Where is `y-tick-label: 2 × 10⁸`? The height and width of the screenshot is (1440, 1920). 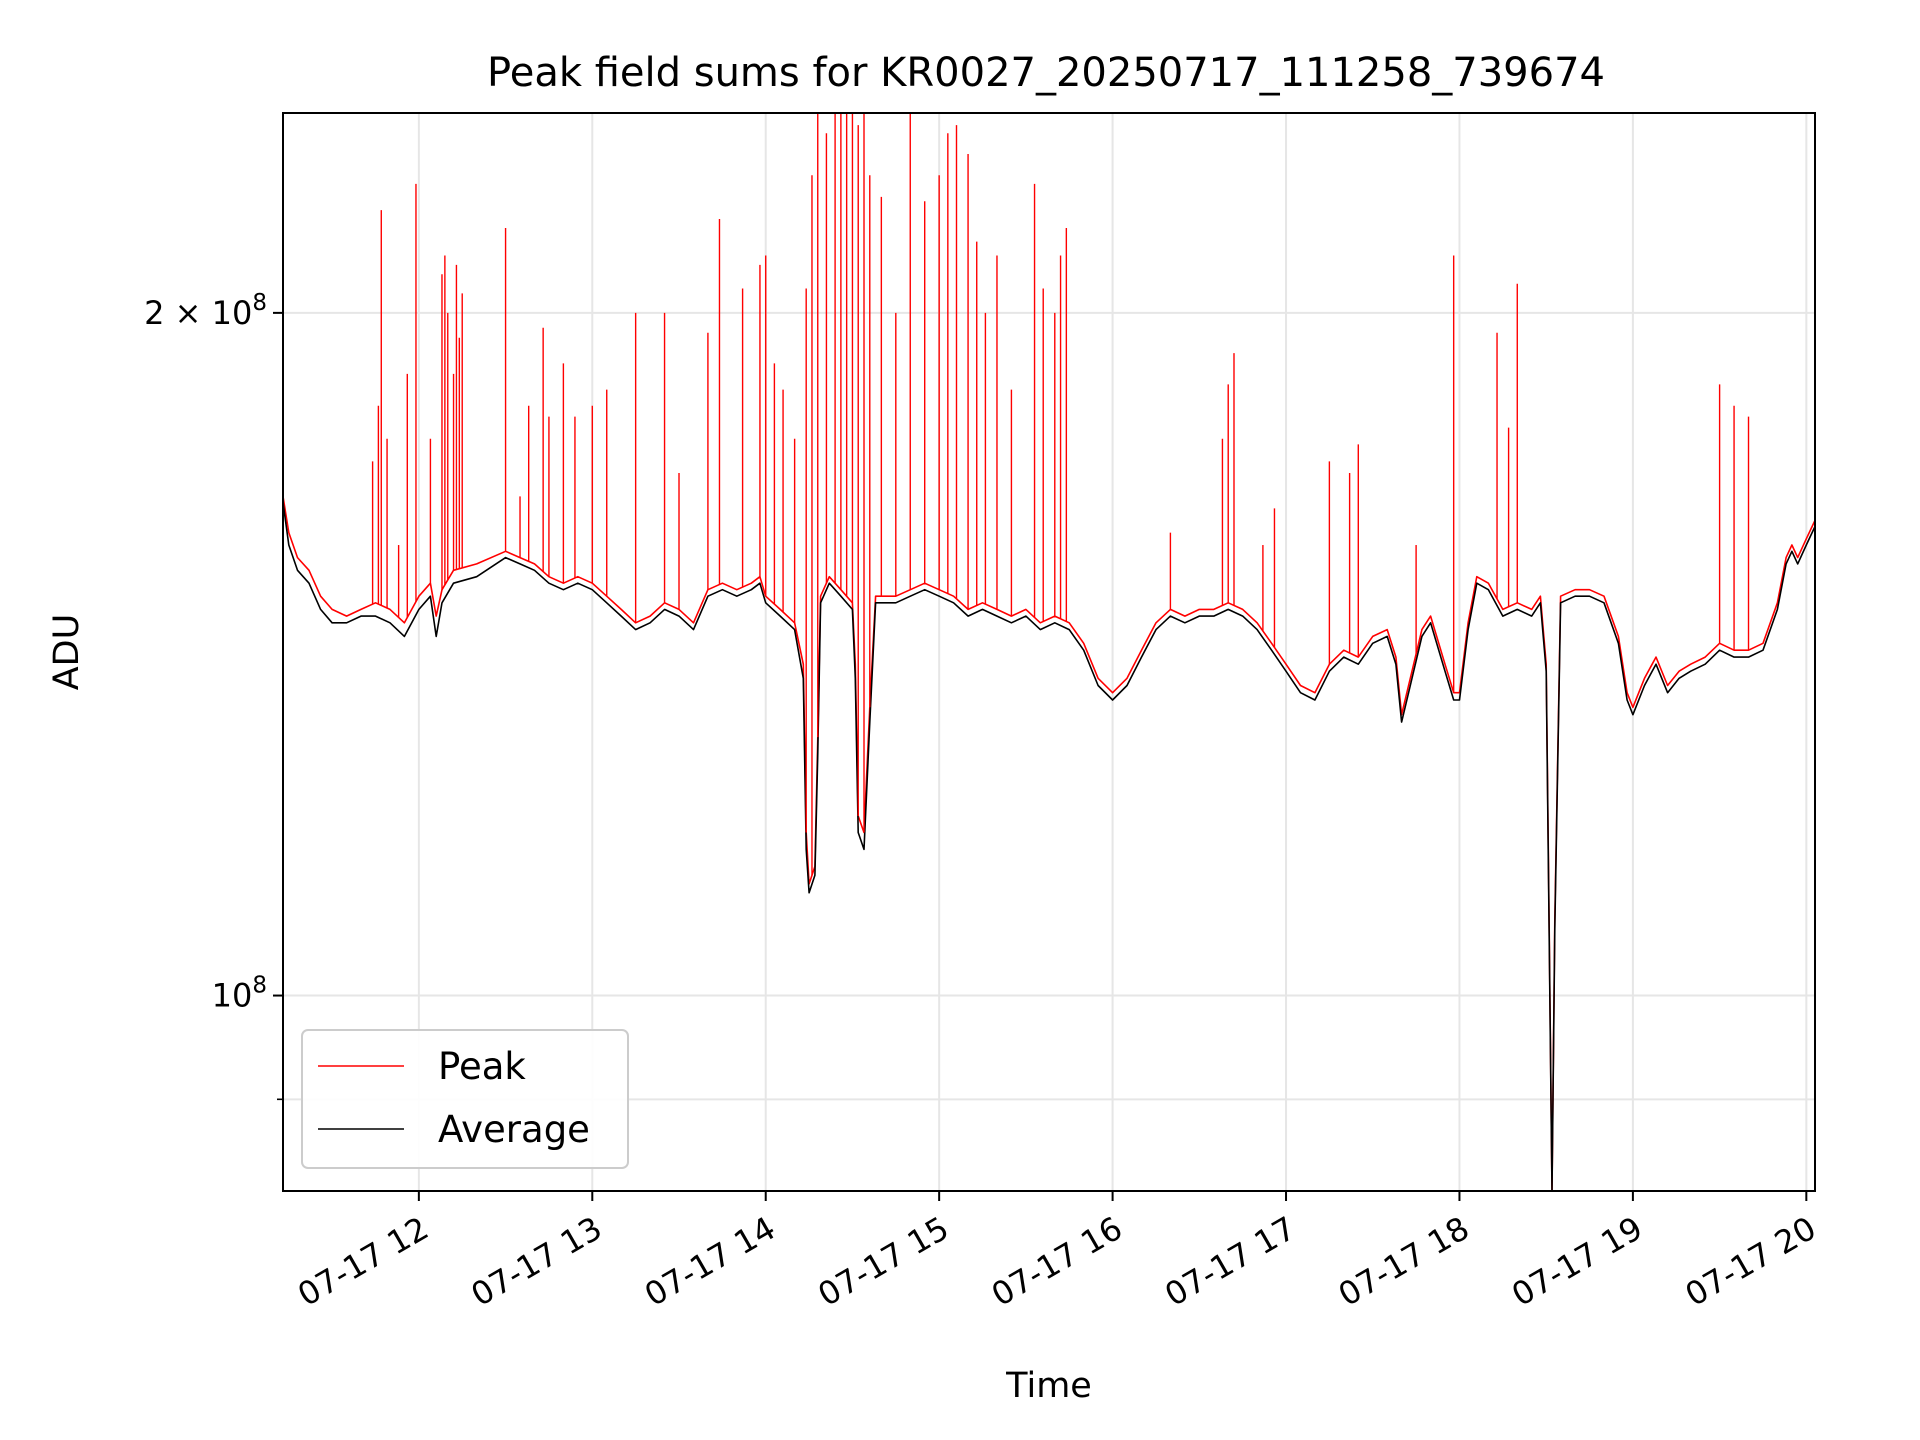
y-tick-label: 2 × 10⁸ is located at coordinates (205, 311).